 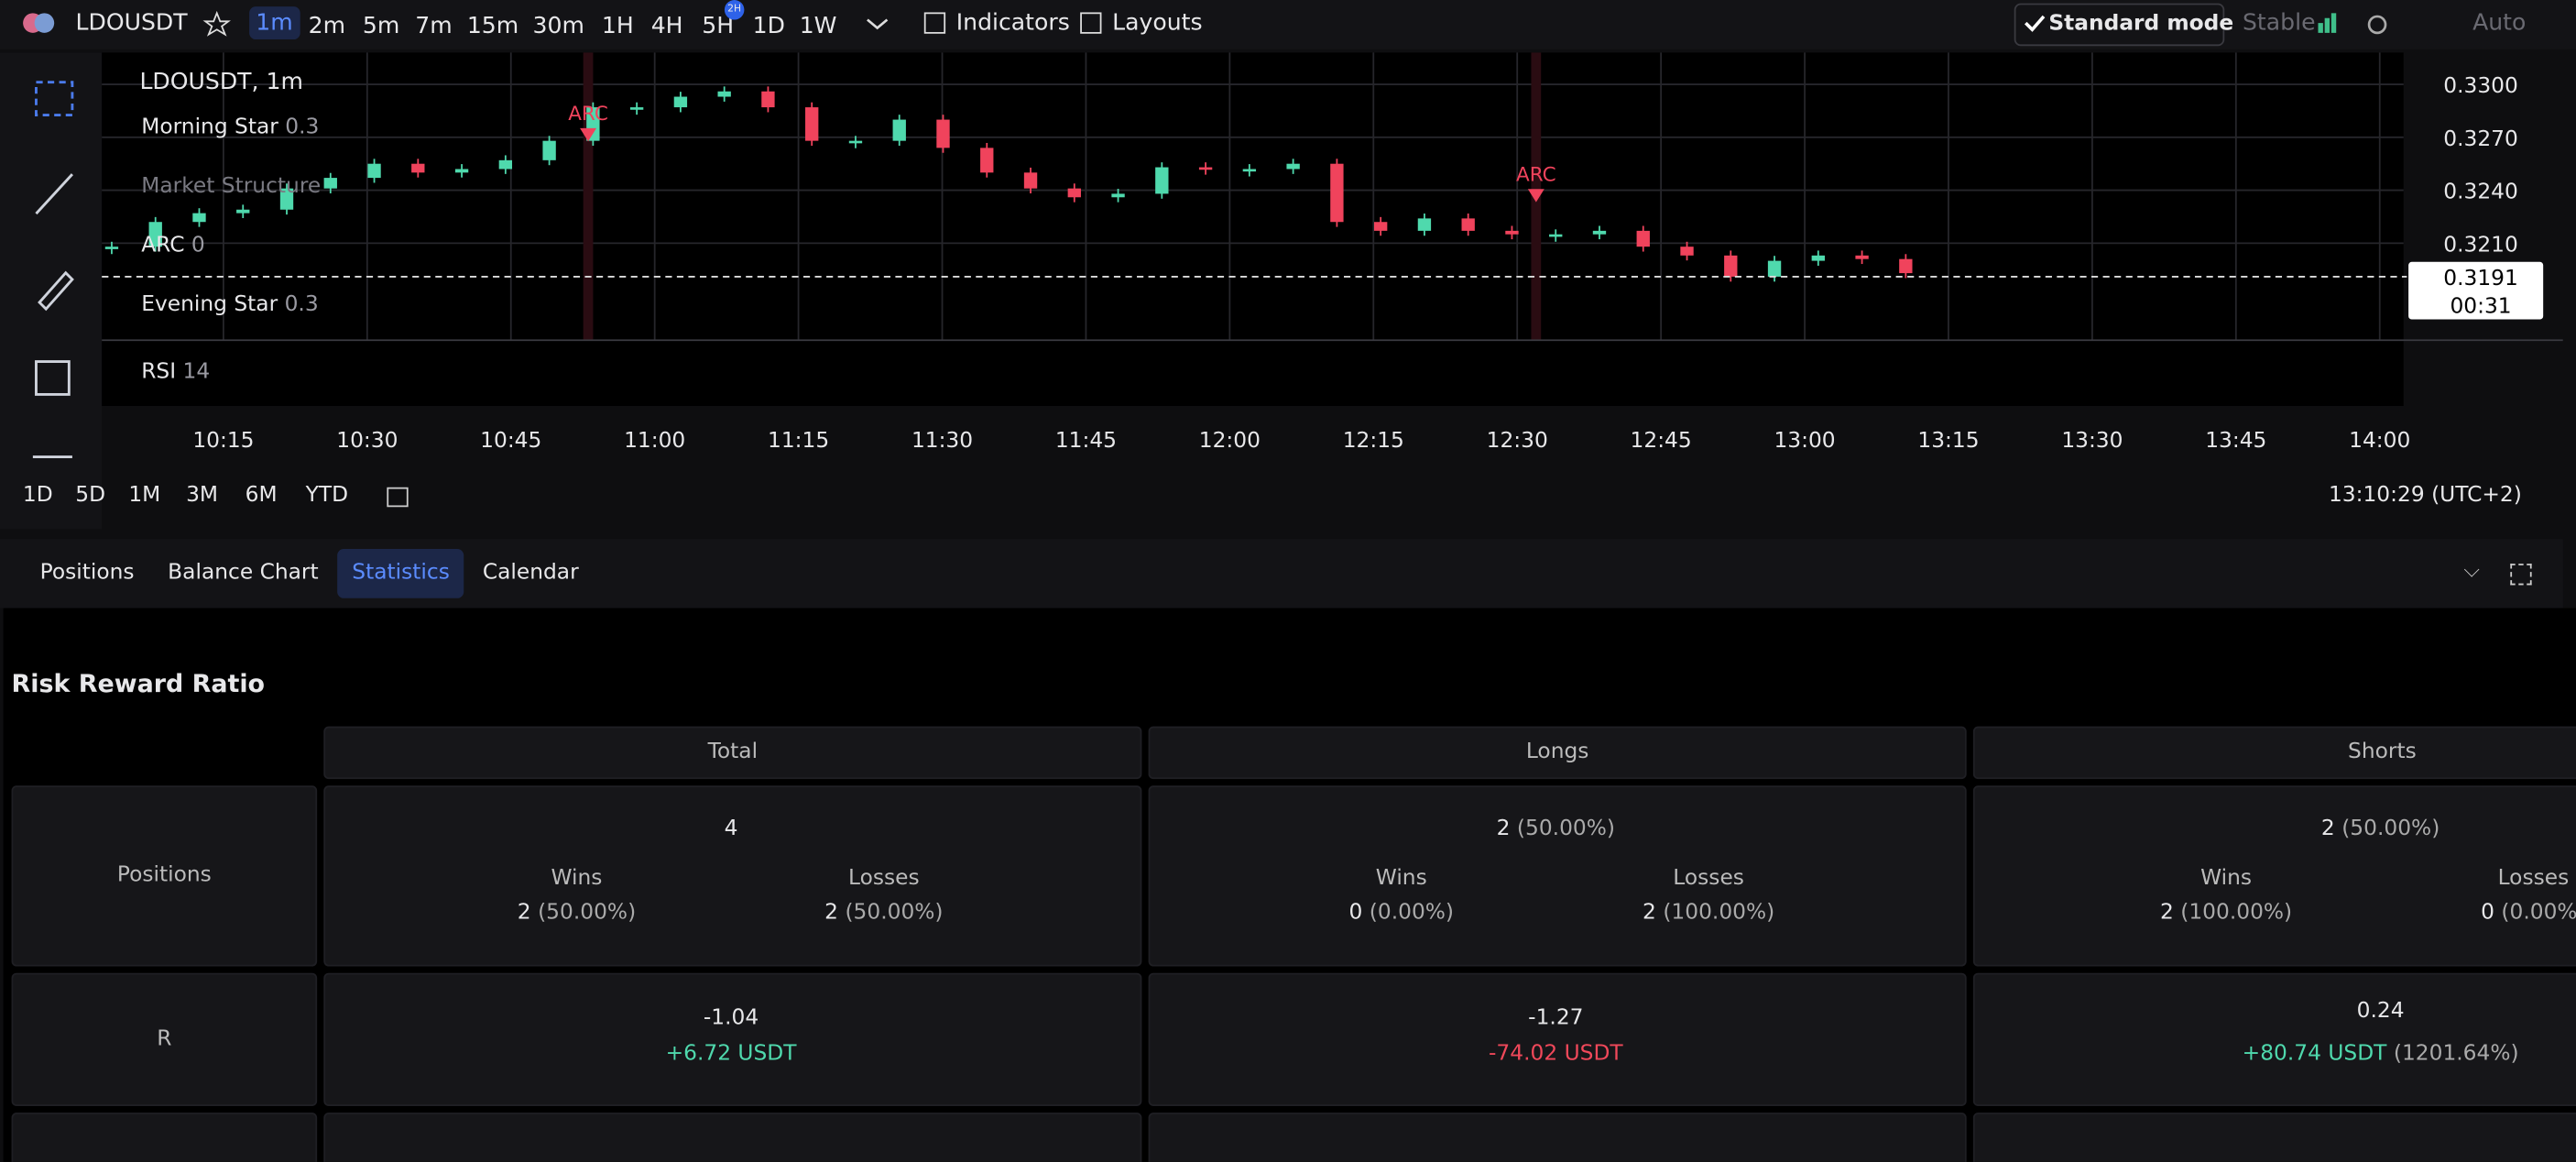 I want to click on x-tick-label: 12:45, so click(x=1662, y=440).